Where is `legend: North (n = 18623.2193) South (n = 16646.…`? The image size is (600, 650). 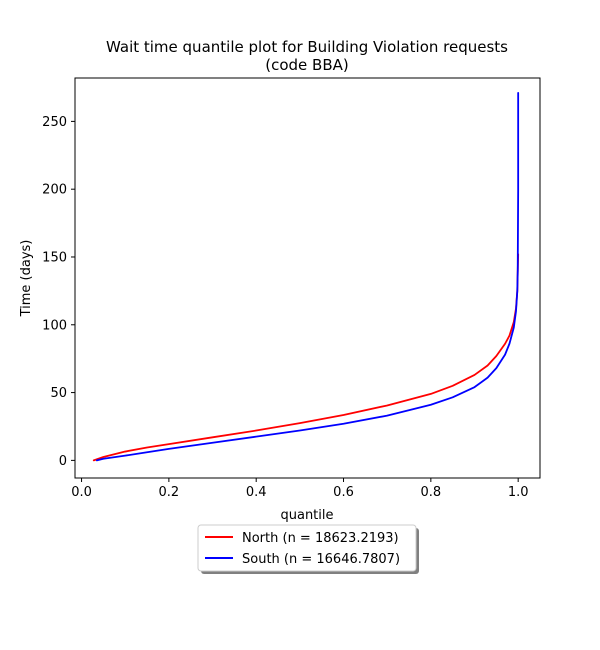
legend: North (n = 18623.2193) South (n = 16646.… is located at coordinates (308, 549).